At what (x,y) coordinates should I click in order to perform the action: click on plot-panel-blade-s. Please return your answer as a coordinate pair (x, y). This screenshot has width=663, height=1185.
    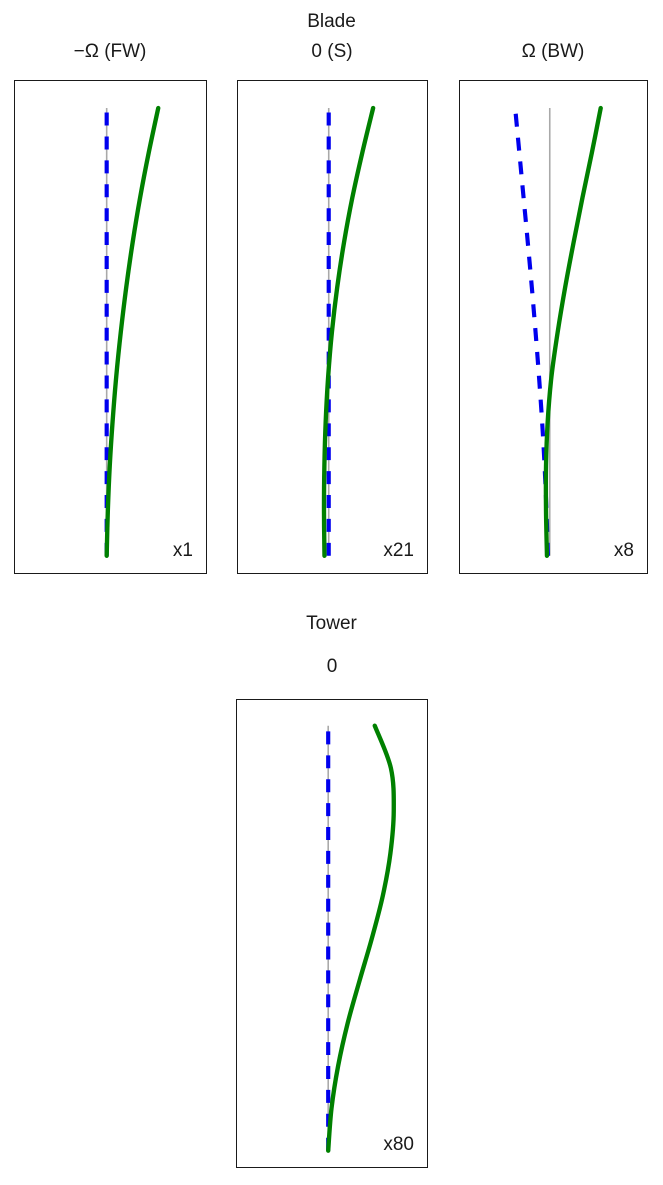
    Looking at the image, I should click on (332, 327).